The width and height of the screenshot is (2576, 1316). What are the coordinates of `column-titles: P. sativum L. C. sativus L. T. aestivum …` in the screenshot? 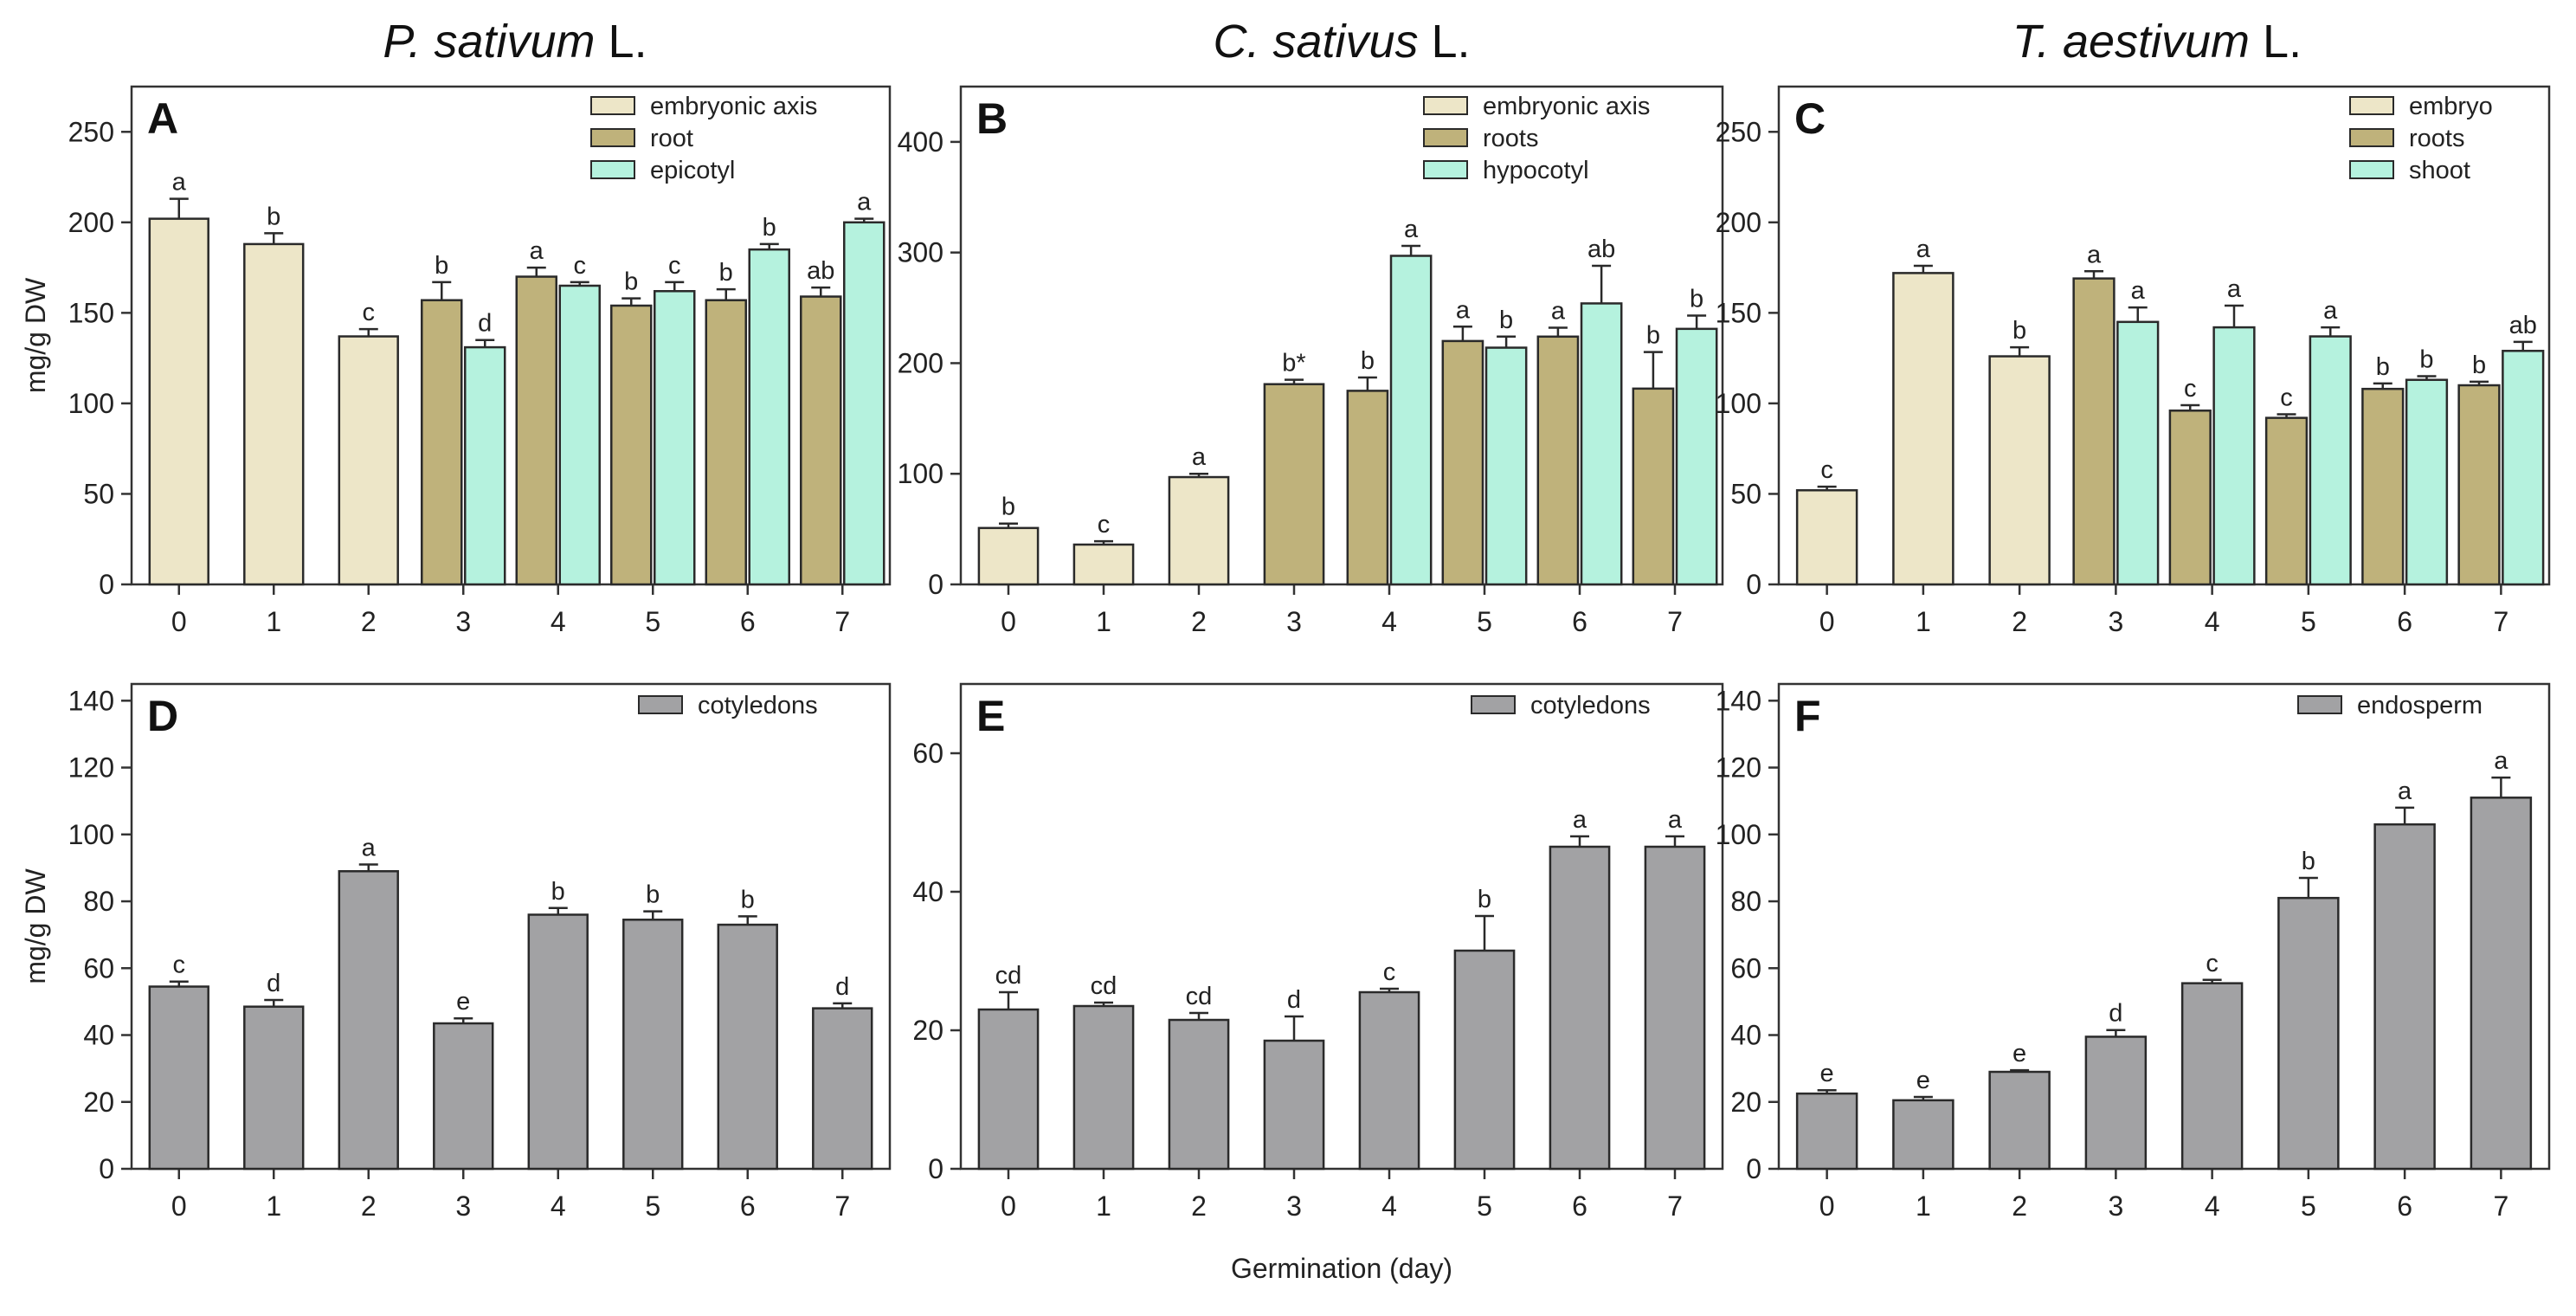 It's located at (1342, 42).